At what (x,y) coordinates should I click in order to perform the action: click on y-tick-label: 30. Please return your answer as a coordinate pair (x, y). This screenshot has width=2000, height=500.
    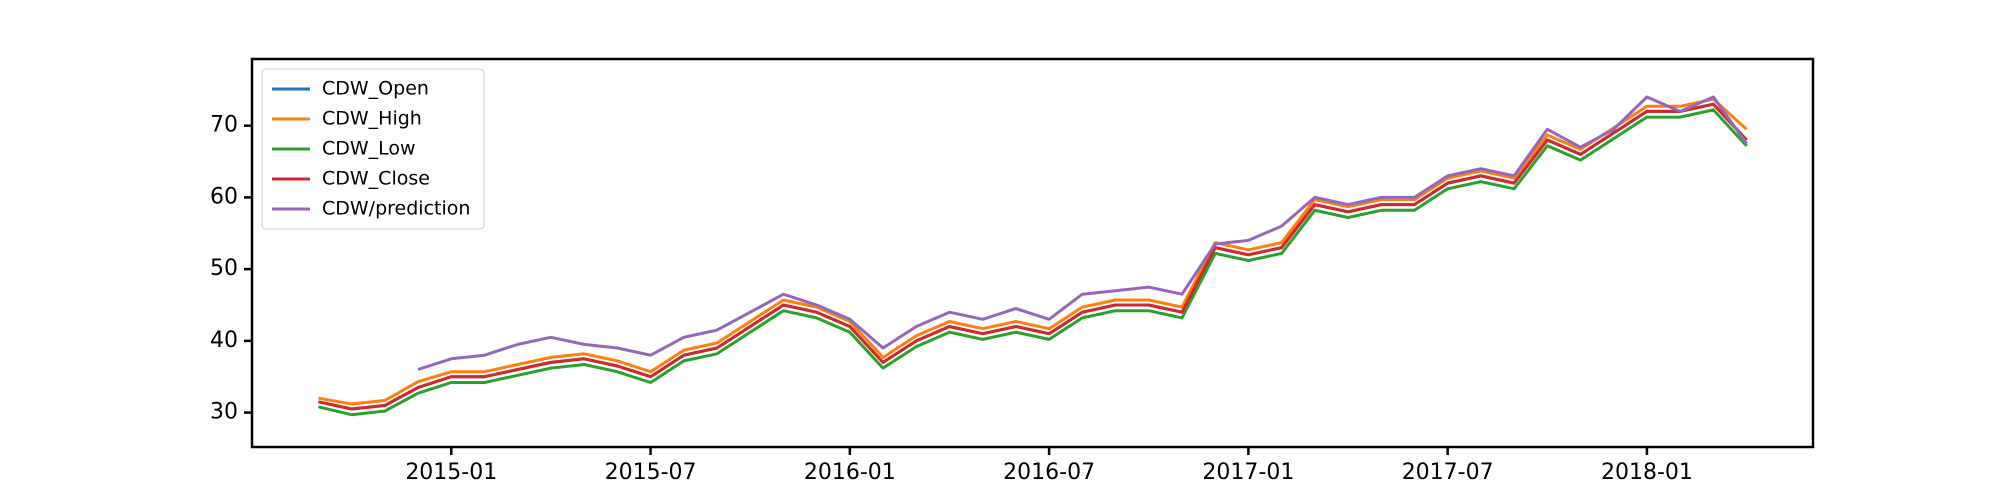
    Looking at the image, I should click on (224, 412).